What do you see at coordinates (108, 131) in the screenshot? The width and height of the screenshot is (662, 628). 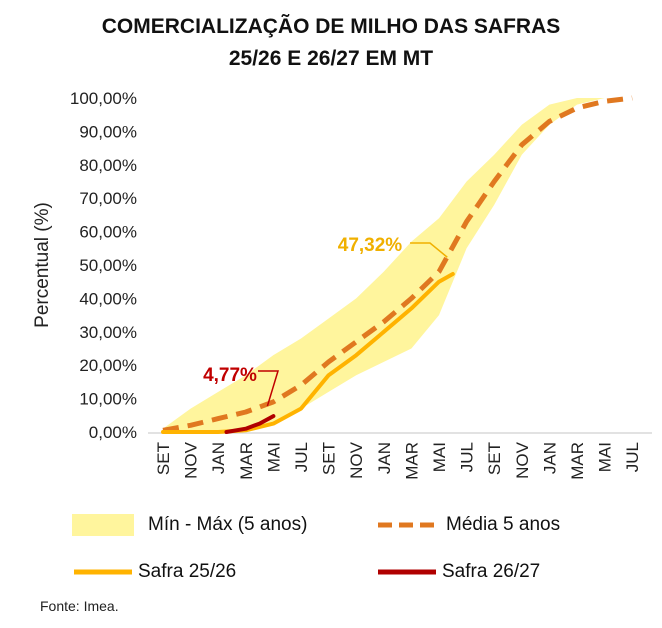 I see `y-tick-label: 90,00%` at bounding box center [108, 131].